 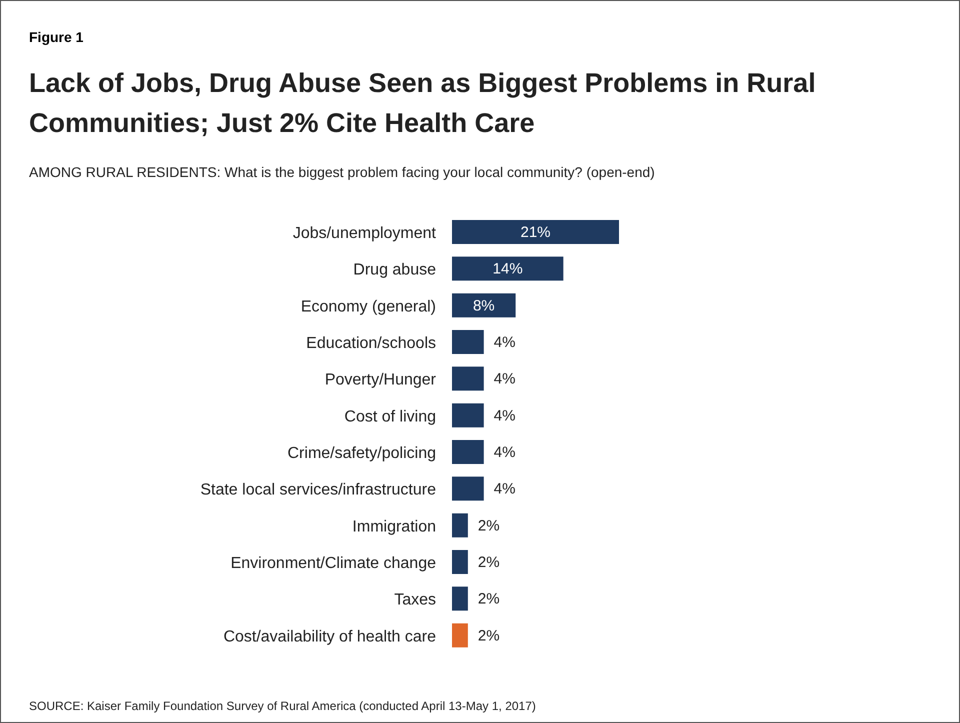 What do you see at coordinates (342, 172) in the screenshot?
I see `chart-subtitle: AMONG RURAL RESIDENTS: What is the biggest problem facing your local community? (open-end)` at bounding box center [342, 172].